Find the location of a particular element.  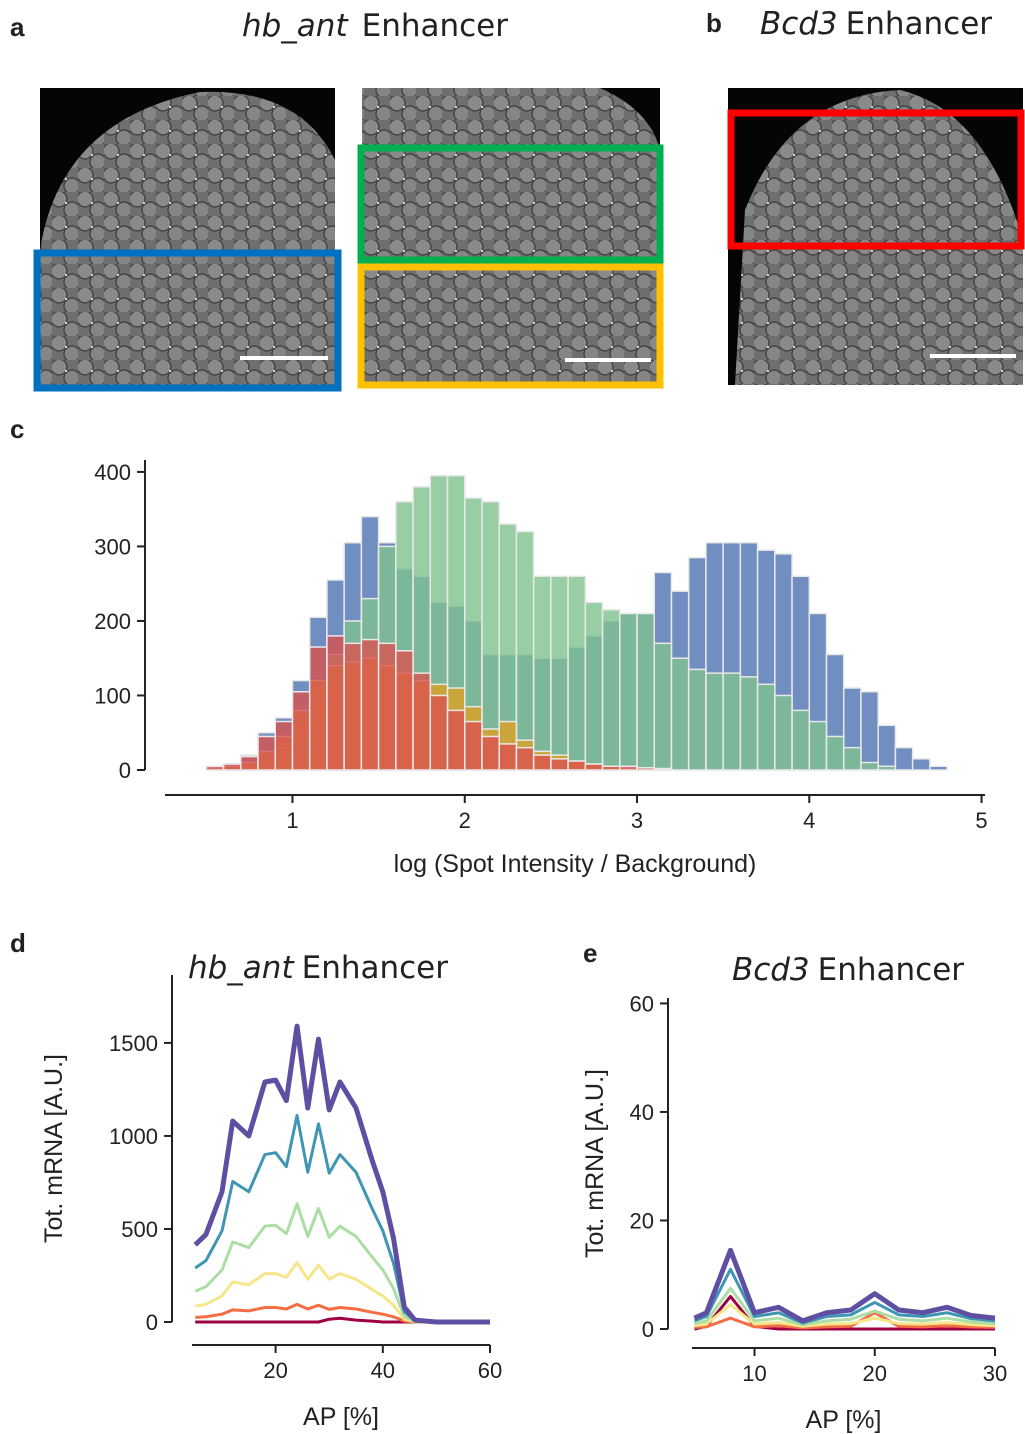

x-tick-label: 1 is located at coordinates (292, 820).